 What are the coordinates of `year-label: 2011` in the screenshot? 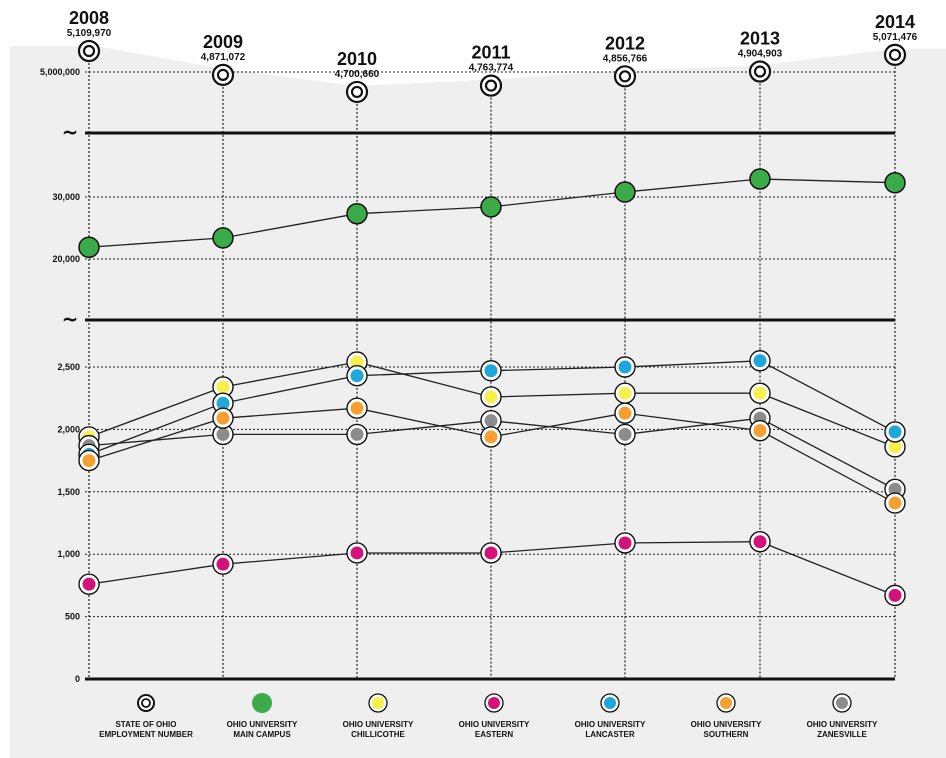 It's located at (490, 53).